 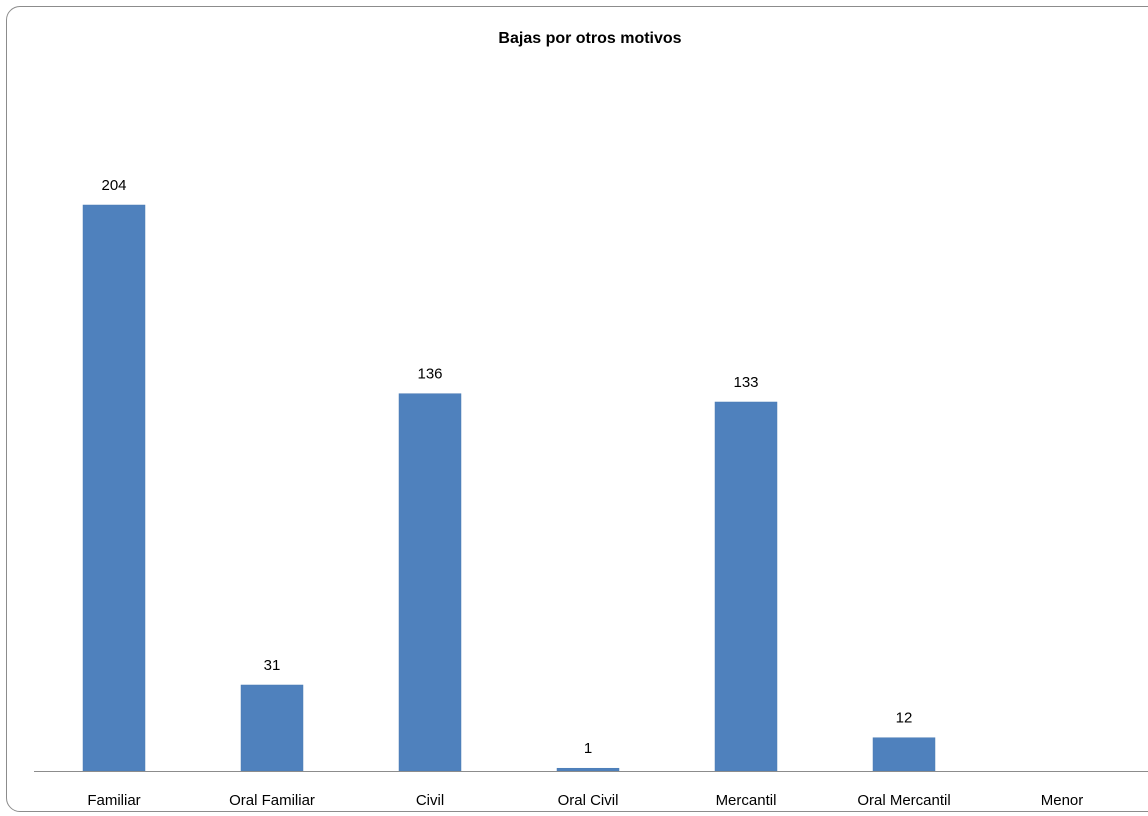 What do you see at coordinates (745, 382) in the screenshot?
I see `data-label-mercantil: 133` at bounding box center [745, 382].